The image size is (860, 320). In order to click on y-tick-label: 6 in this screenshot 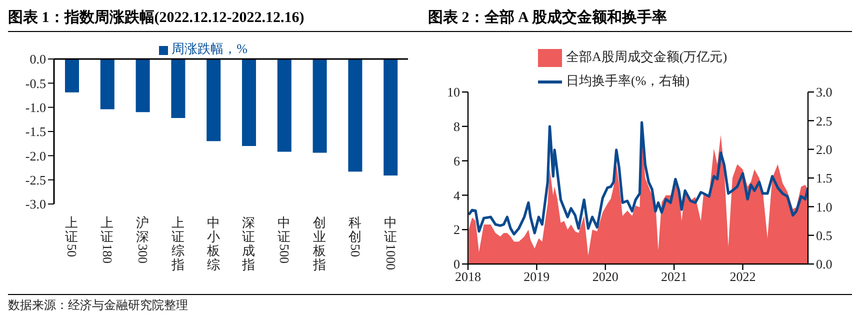, I will do `click(457, 160)`.